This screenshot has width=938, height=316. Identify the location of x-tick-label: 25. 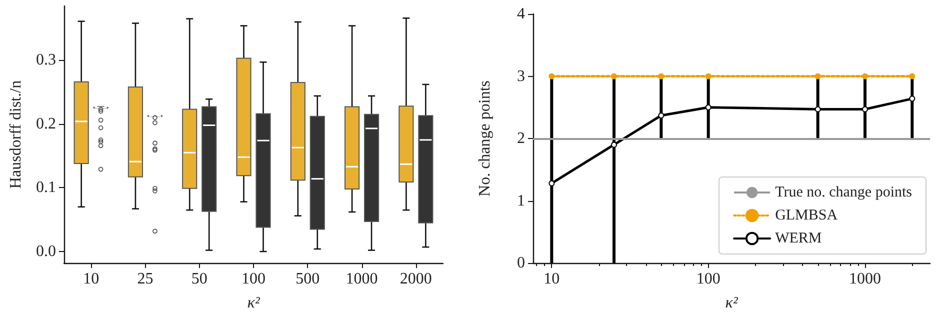
(145, 279).